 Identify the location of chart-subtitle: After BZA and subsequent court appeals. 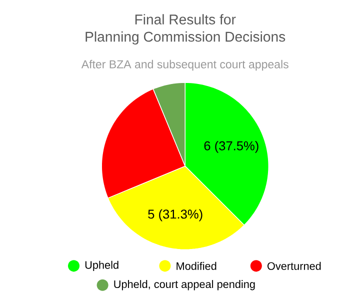
(184, 65).